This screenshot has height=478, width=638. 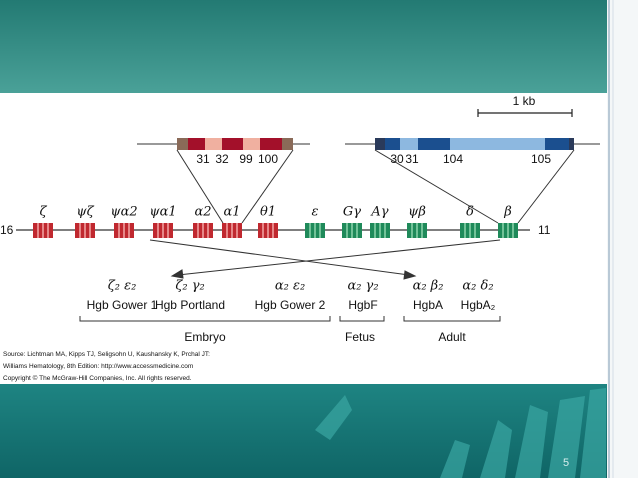 I want to click on wave-decoration, so click(x=460, y=433).